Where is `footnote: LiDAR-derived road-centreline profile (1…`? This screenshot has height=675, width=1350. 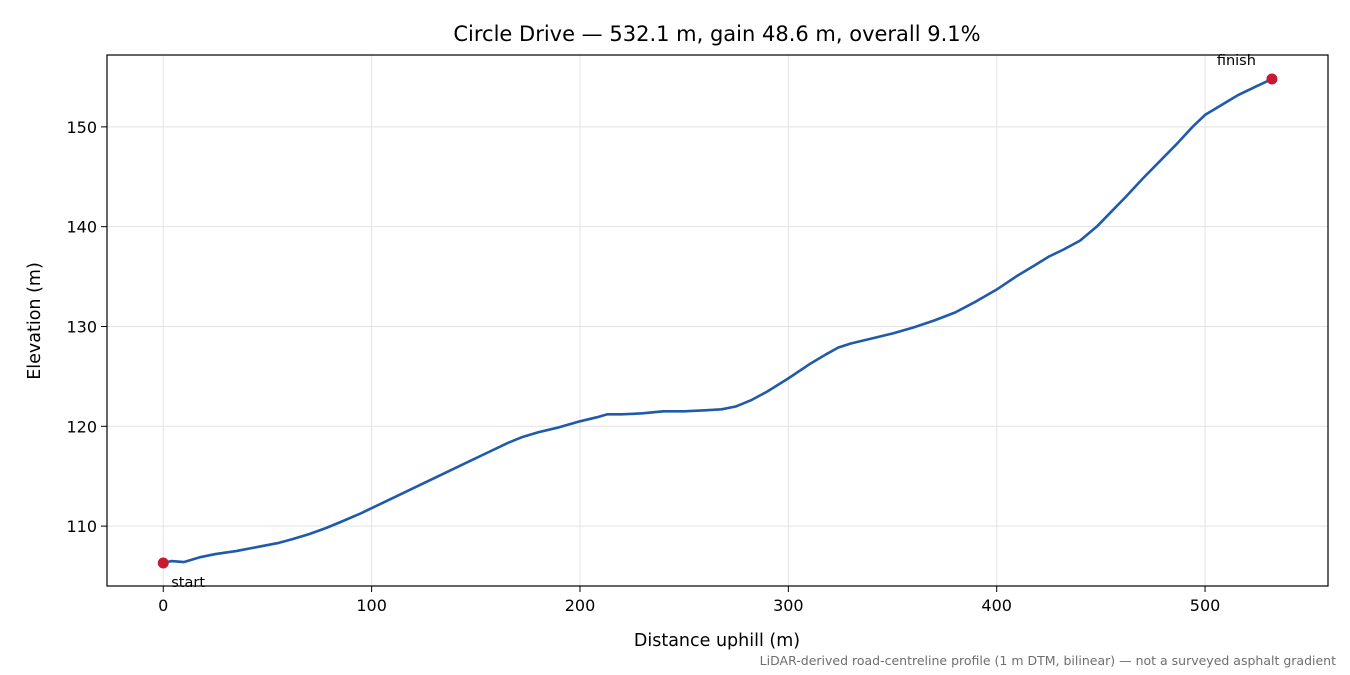
footnote: LiDAR-derived road-centreline profile (1… is located at coordinates (1048, 660).